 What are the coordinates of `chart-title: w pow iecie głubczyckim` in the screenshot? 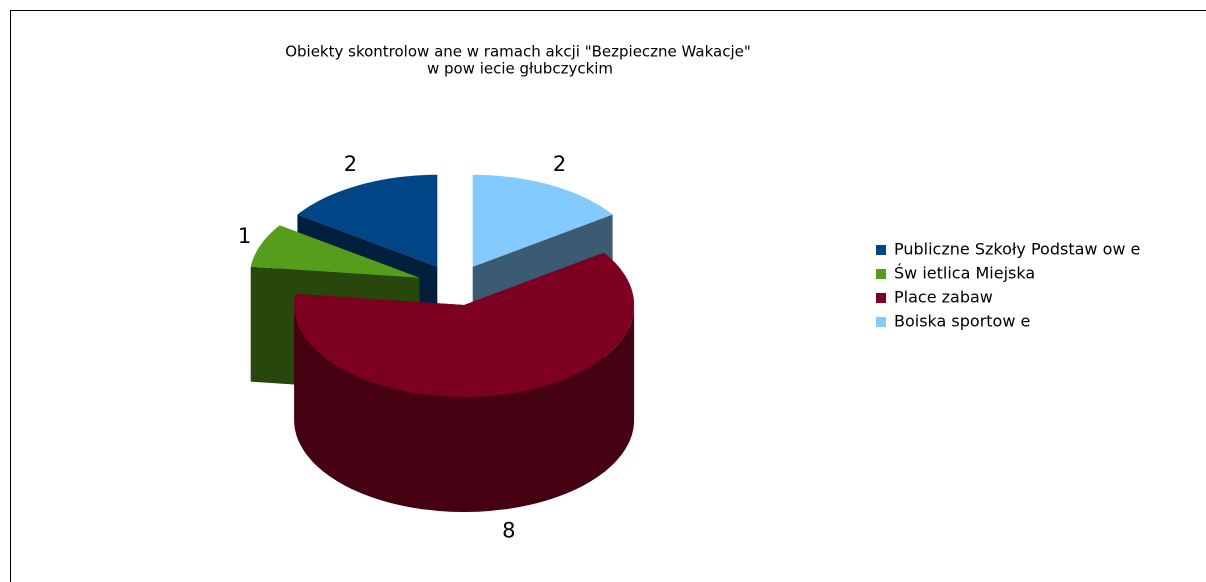 It's located at (520, 69).